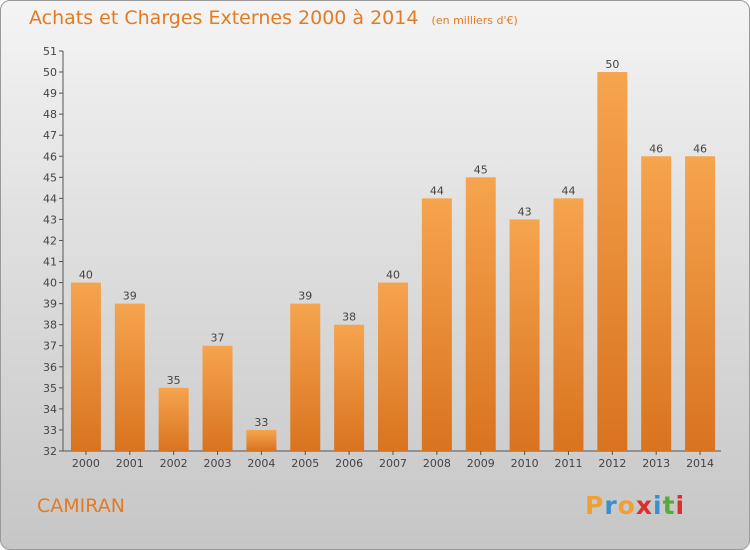 This screenshot has width=750, height=550. Describe the element at coordinates (700, 463) in the screenshot. I see `x-tick-label: 2014` at that location.